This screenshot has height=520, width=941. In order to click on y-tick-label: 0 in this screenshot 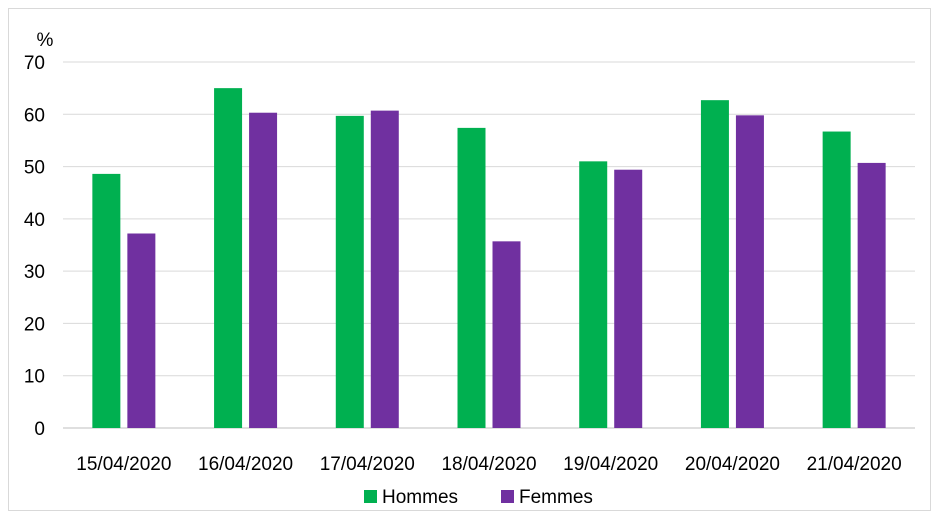, I will do `click(39, 429)`.